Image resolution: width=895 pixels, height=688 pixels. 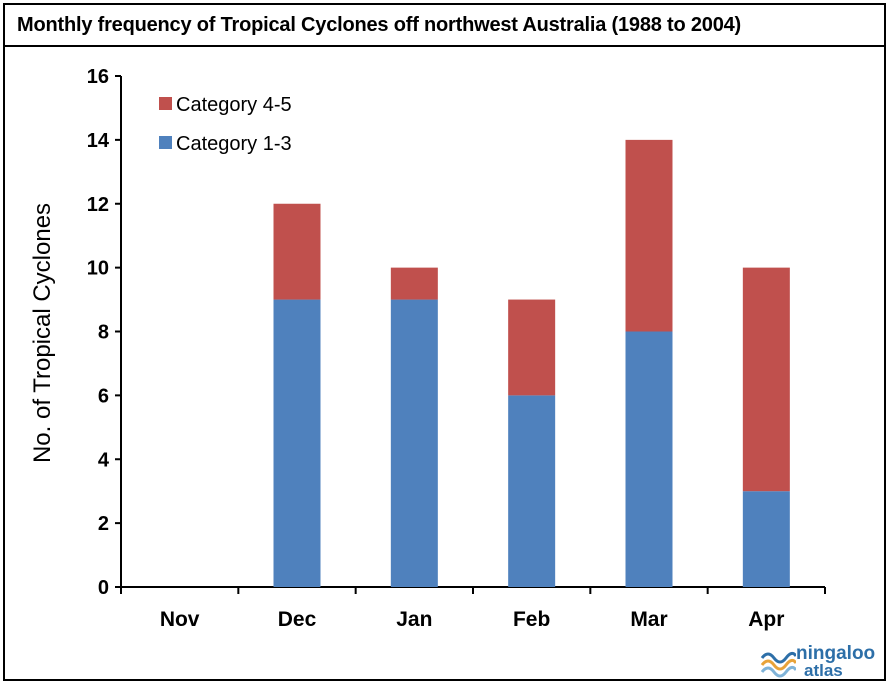 What do you see at coordinates (297, 619) in the screenshot?
I see `x-tick-label: Dec` at bounding box center [297, 619].